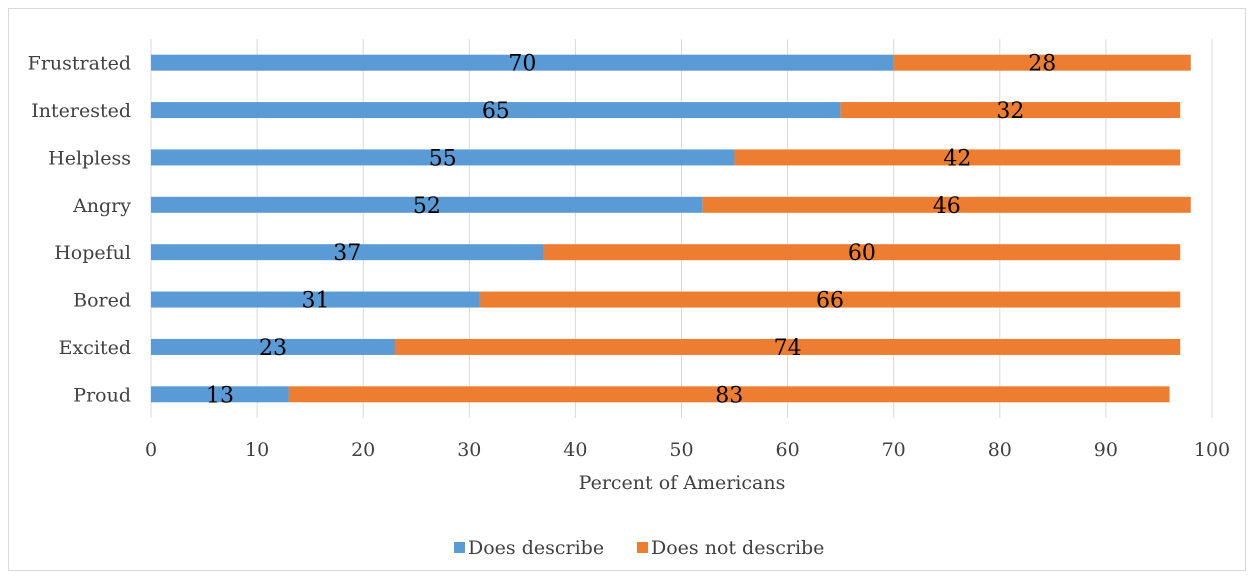 The width and height of the screenshot is (1254, 579). Describe the element at coordinates (102, 301) in the screenshot. I see `category-label-bored: Bored` at that location.